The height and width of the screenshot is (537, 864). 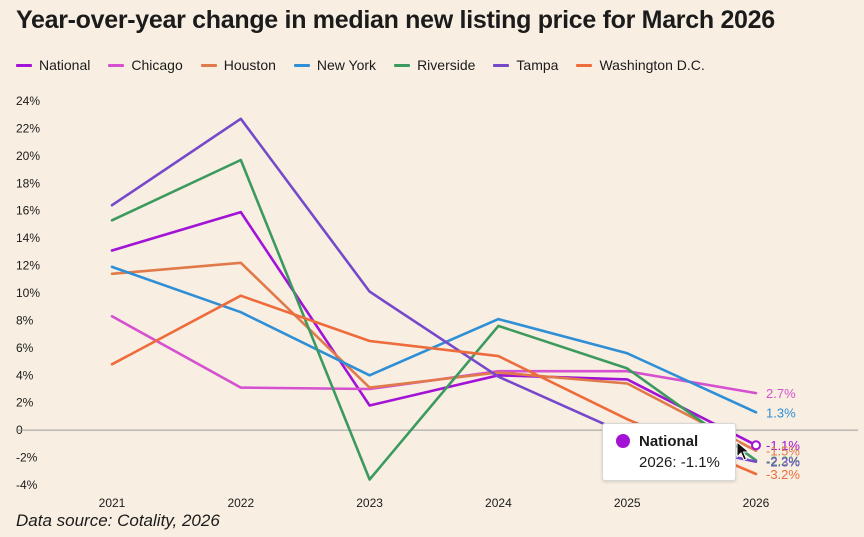 I want to click on y-tick-label: 16%, so click(x=28, y=211).